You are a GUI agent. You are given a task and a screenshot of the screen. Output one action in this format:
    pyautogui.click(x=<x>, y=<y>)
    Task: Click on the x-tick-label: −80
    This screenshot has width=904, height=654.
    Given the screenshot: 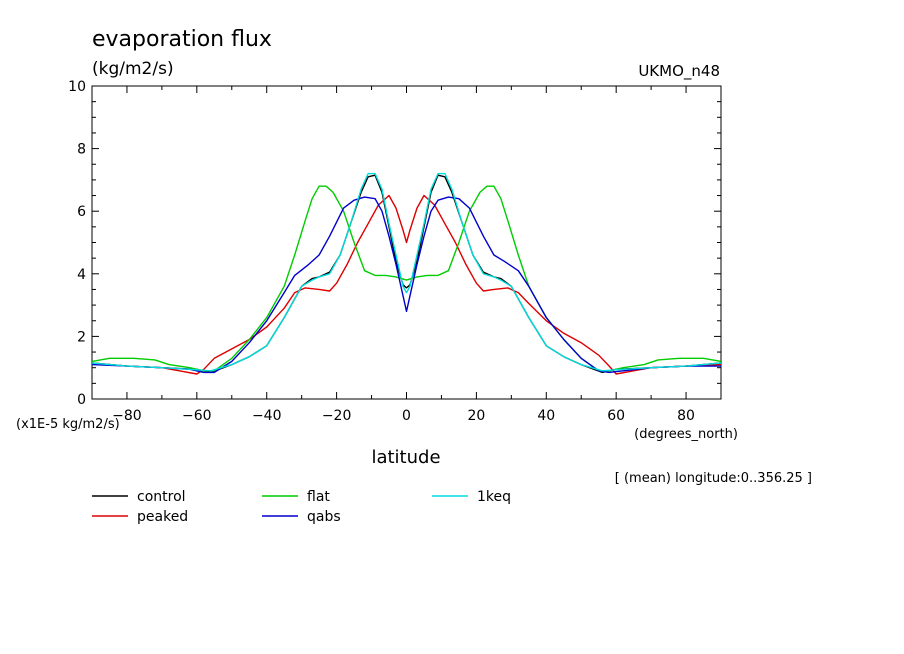 What is the action you would take?
    pyautogui.click(x=127, y=416)
    